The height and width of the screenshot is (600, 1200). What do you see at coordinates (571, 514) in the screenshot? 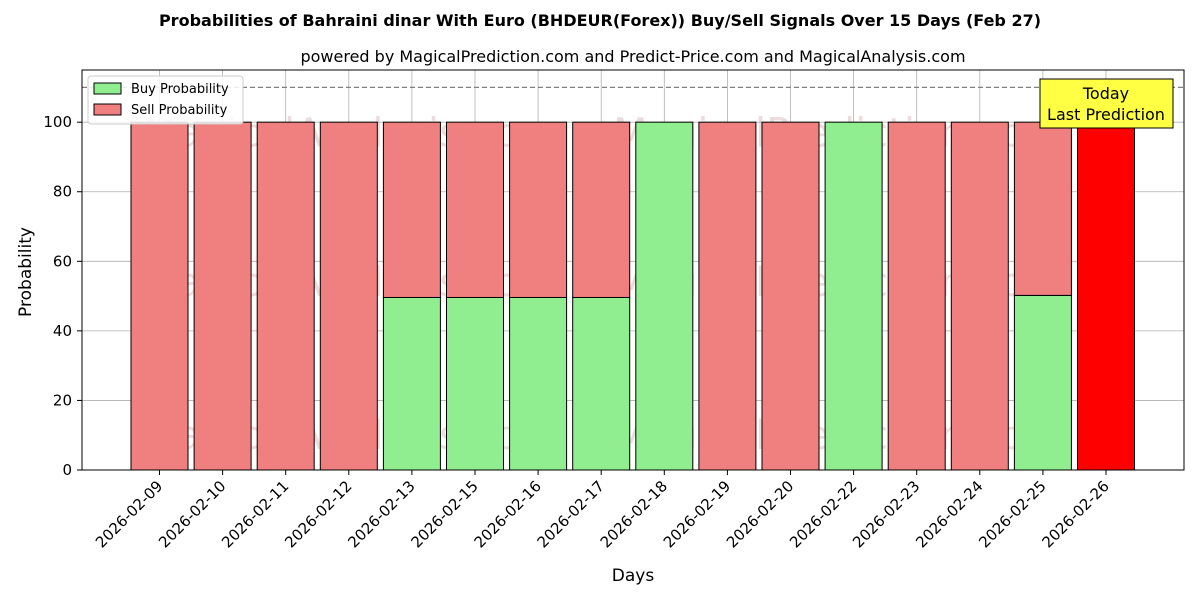
I see `x-tick-label: 2026-02-17` at bounding box center [571, 514].